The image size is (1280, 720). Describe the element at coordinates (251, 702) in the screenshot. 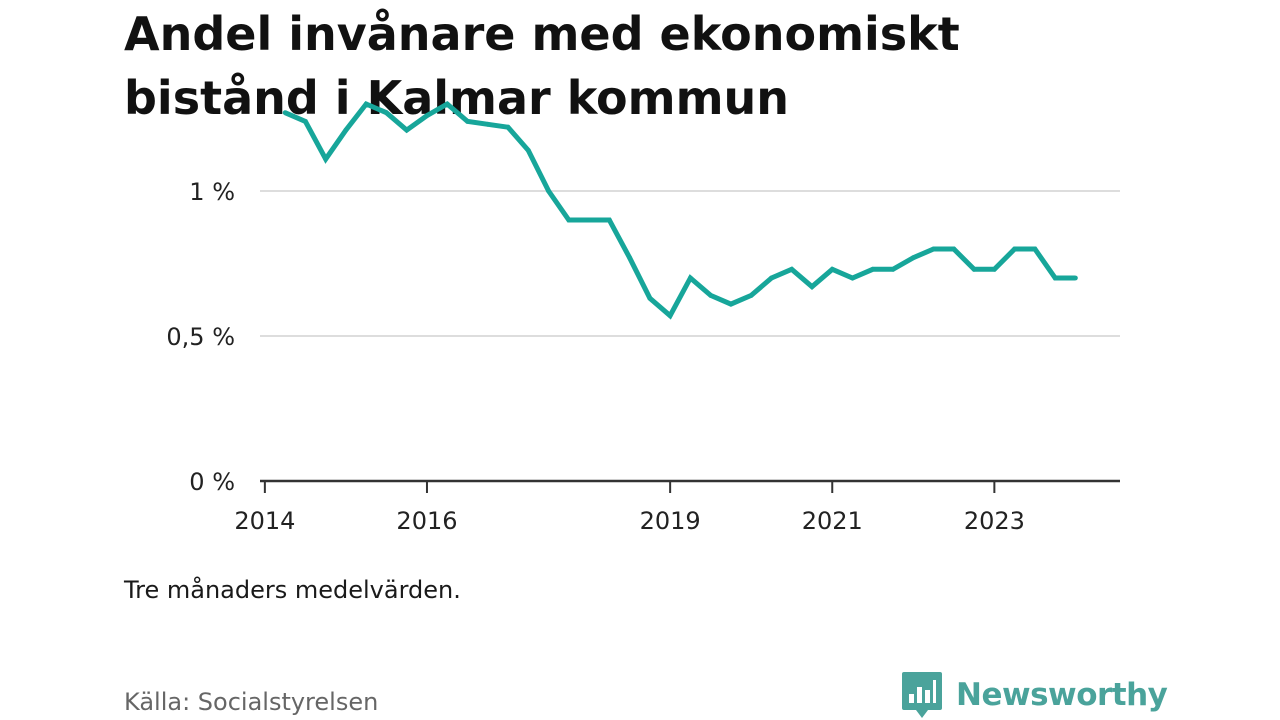

I see `source-label: Källa: Socialstyrelsen` at that location.